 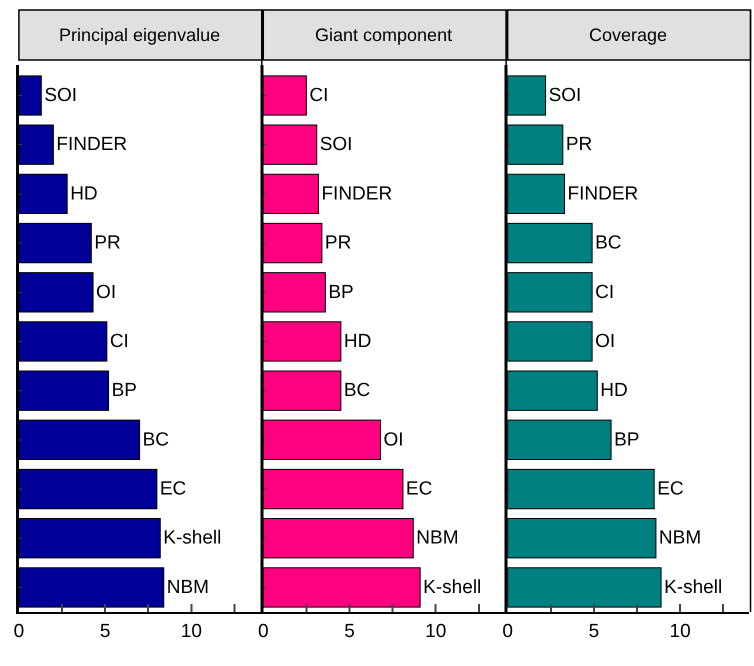 What do you see at coordinates (139, 35) in the screenshot?
I see `chart-title: Principal eigenvalue` at bounding box center [139, 35].